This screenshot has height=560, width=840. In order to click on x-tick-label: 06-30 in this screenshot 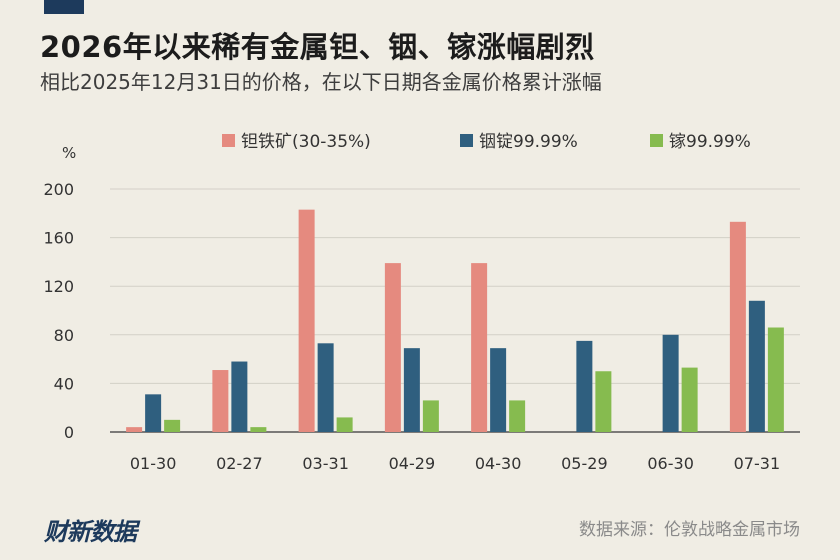, I will do `click(670, 463)`.